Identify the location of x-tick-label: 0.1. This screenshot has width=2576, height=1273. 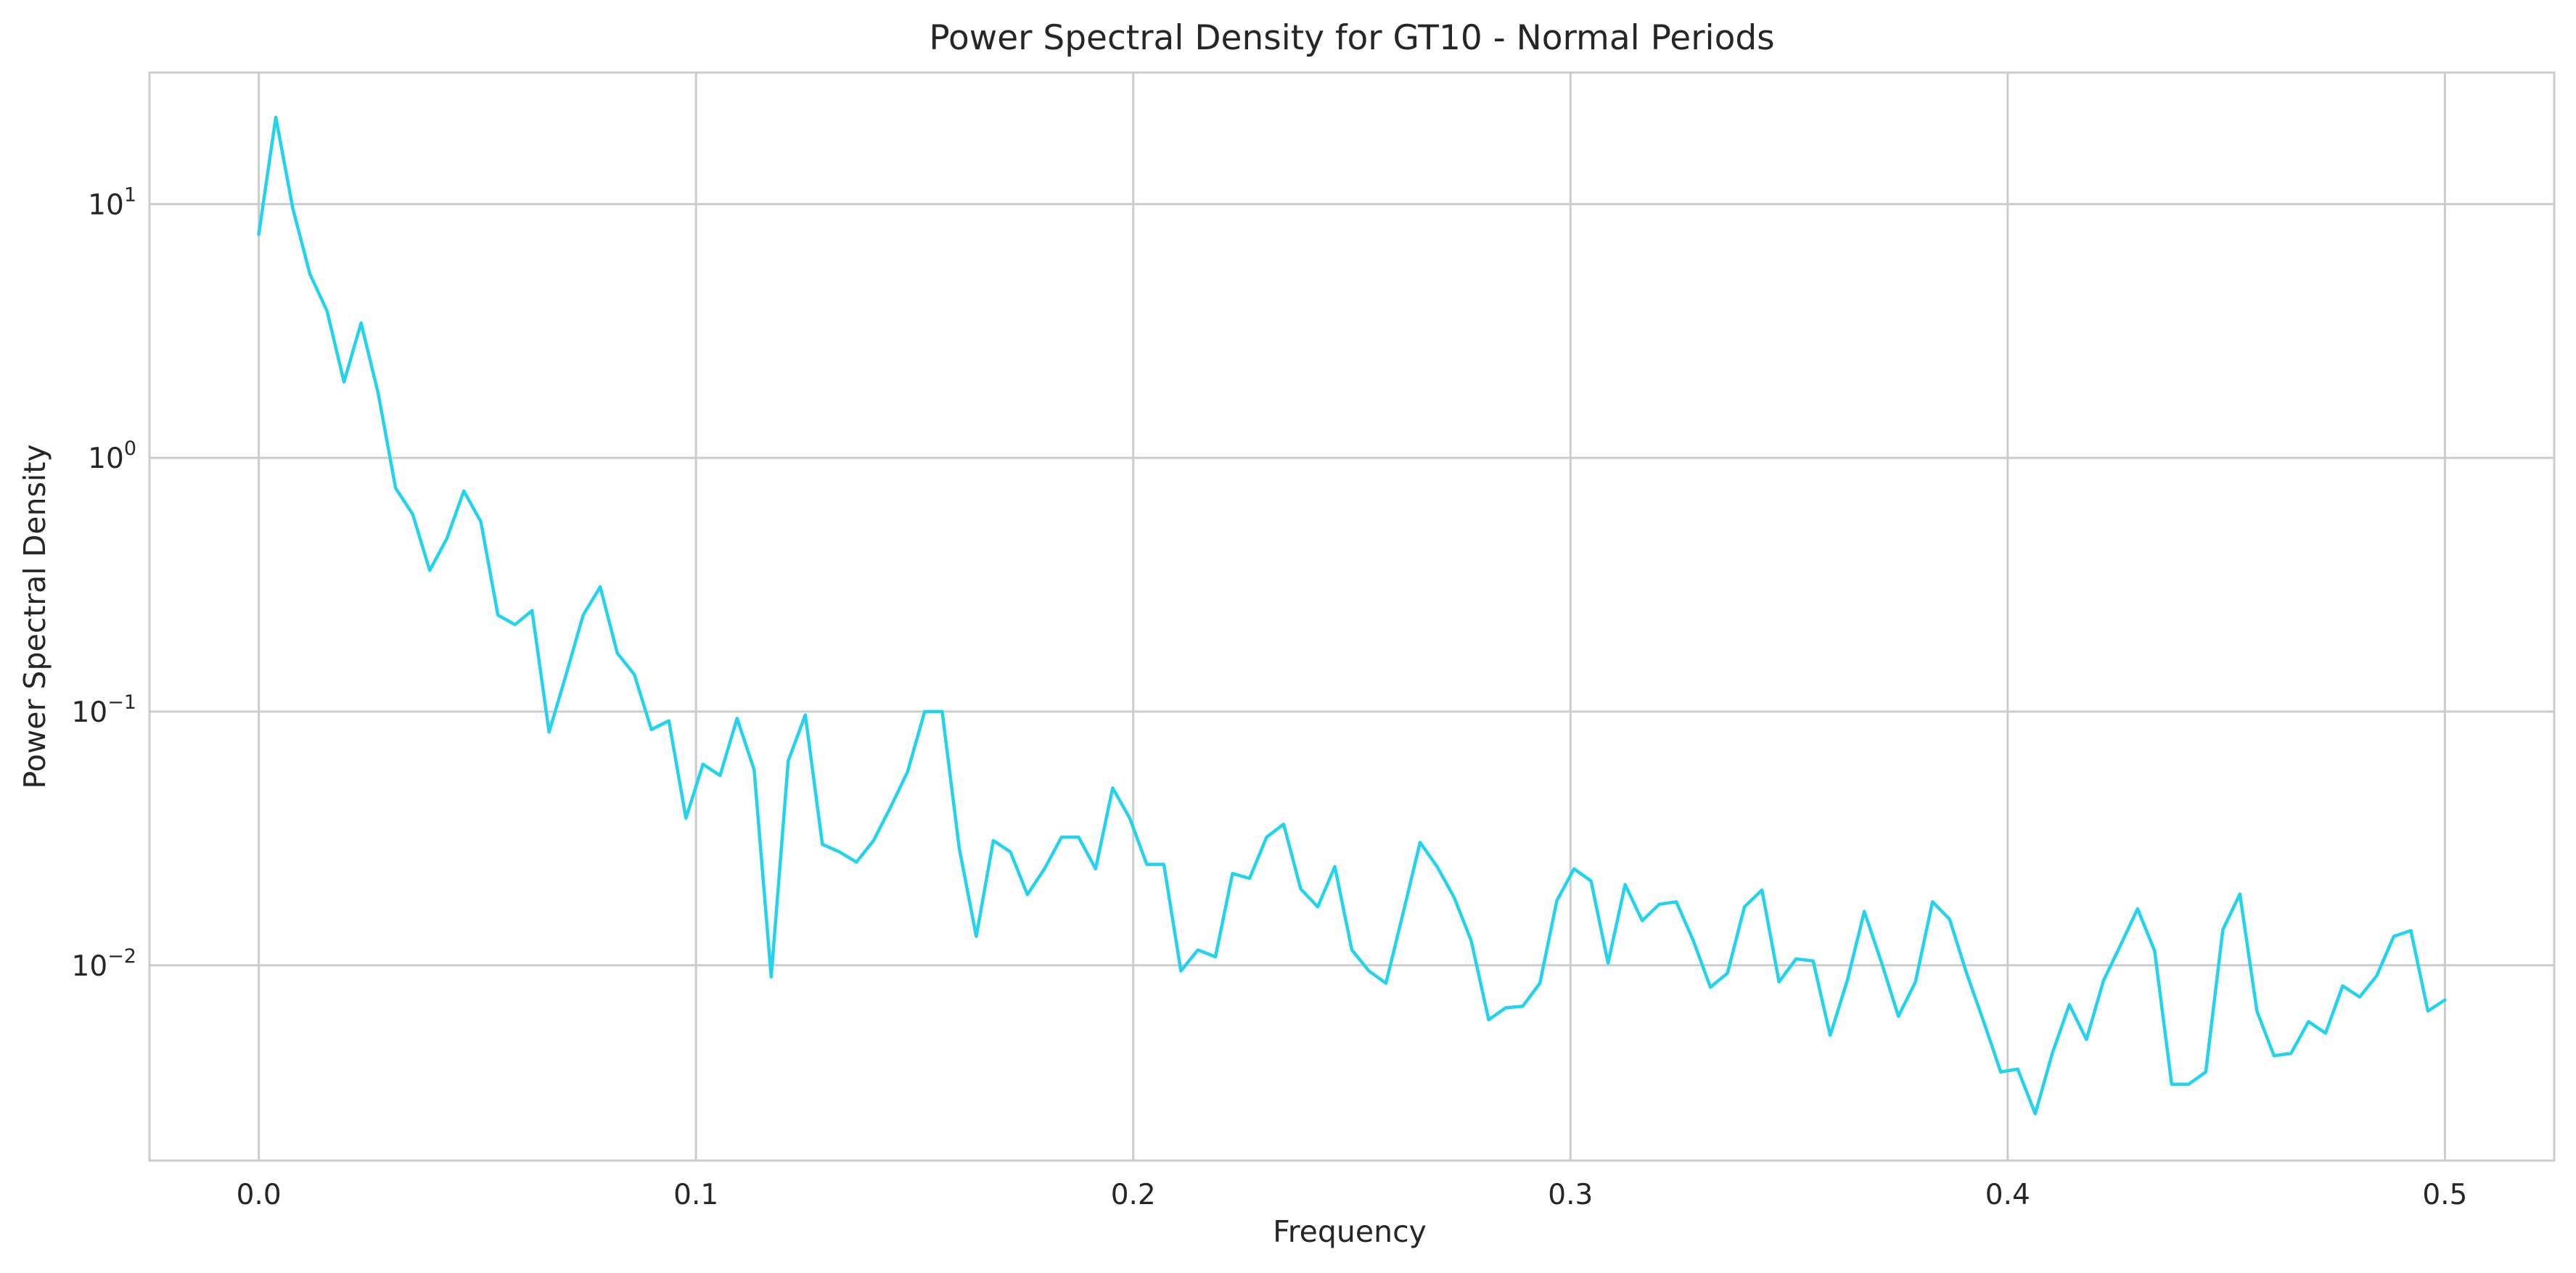
(695, 1195).